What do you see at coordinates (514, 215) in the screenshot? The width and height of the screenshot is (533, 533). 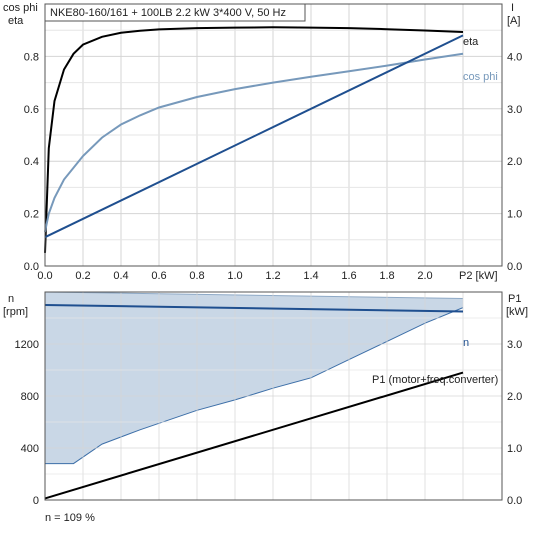 I see `top-y-right-tick-label: 1.0` at bounding box center [514, 215].